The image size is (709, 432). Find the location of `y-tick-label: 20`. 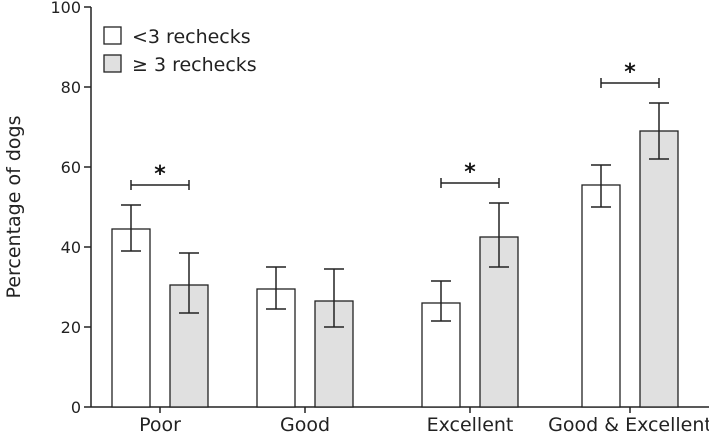

y-tick-label: 20 is located at coordinates (71, 327).